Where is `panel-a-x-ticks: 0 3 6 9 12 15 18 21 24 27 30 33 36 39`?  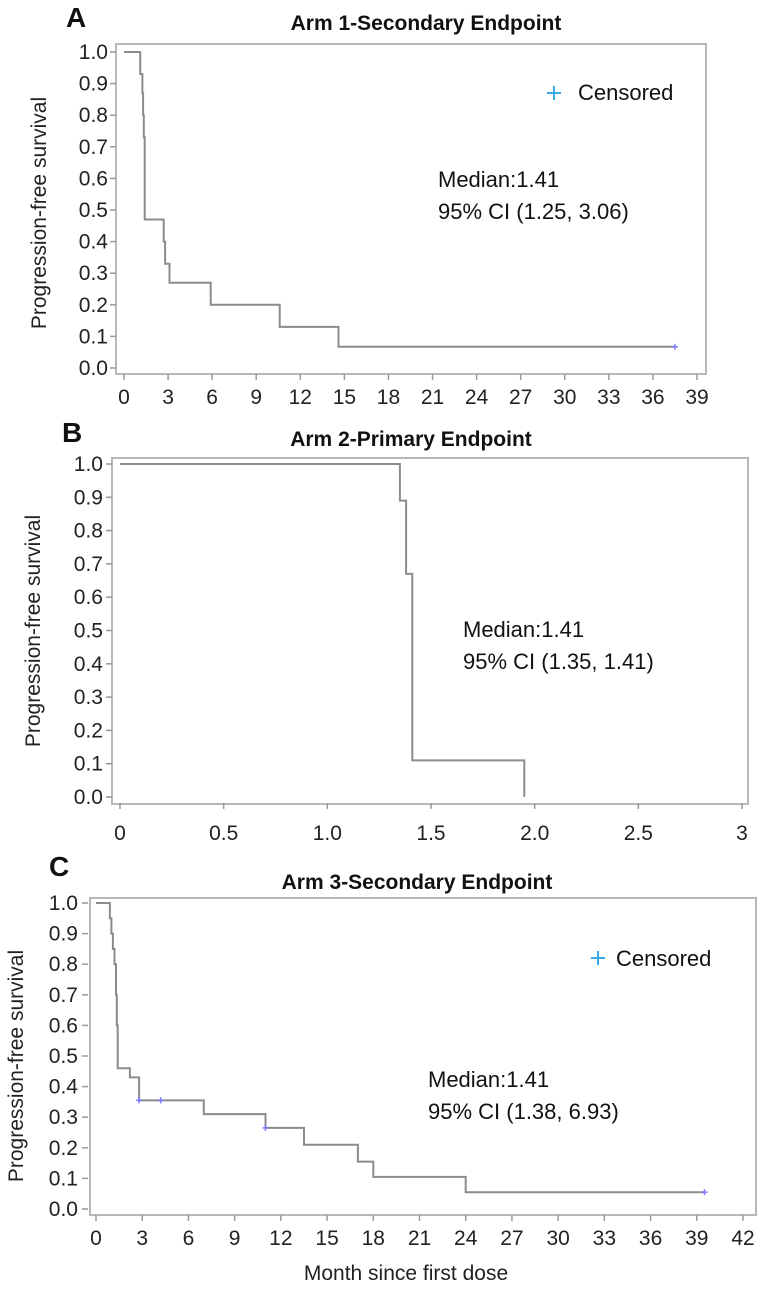
panel-a-x-ticks: 0 3 6 9 12 15 18 21 24 27 30 33 36 39 is located at coordinates (413, 391).